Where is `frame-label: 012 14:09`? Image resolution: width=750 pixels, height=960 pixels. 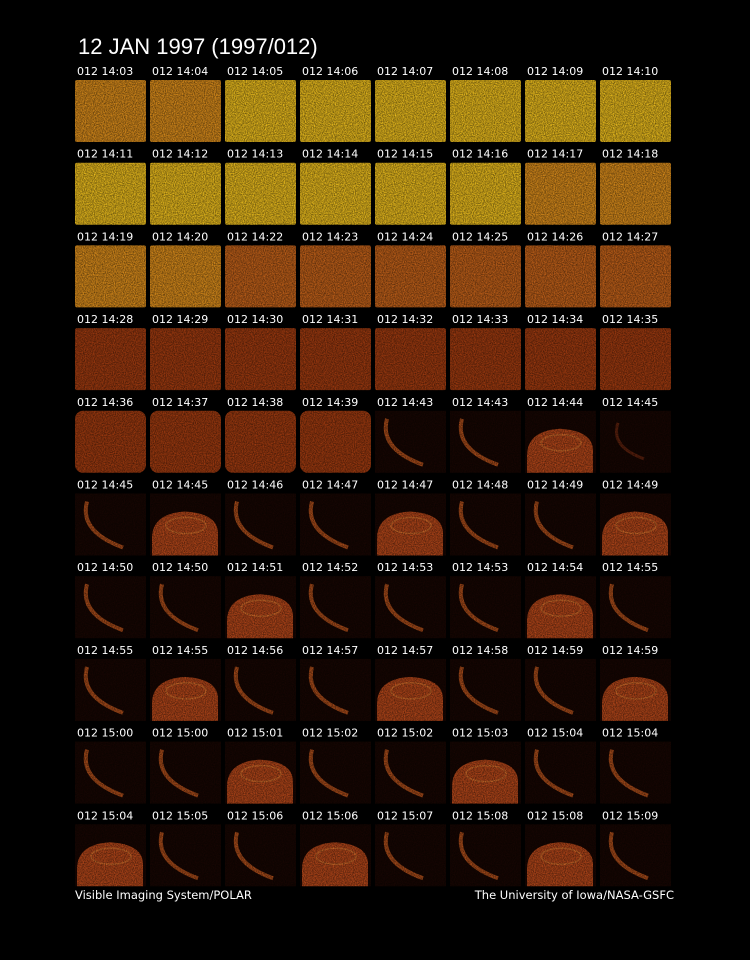
frame-label: 012 14:09 is located at coordinates (555, 71).